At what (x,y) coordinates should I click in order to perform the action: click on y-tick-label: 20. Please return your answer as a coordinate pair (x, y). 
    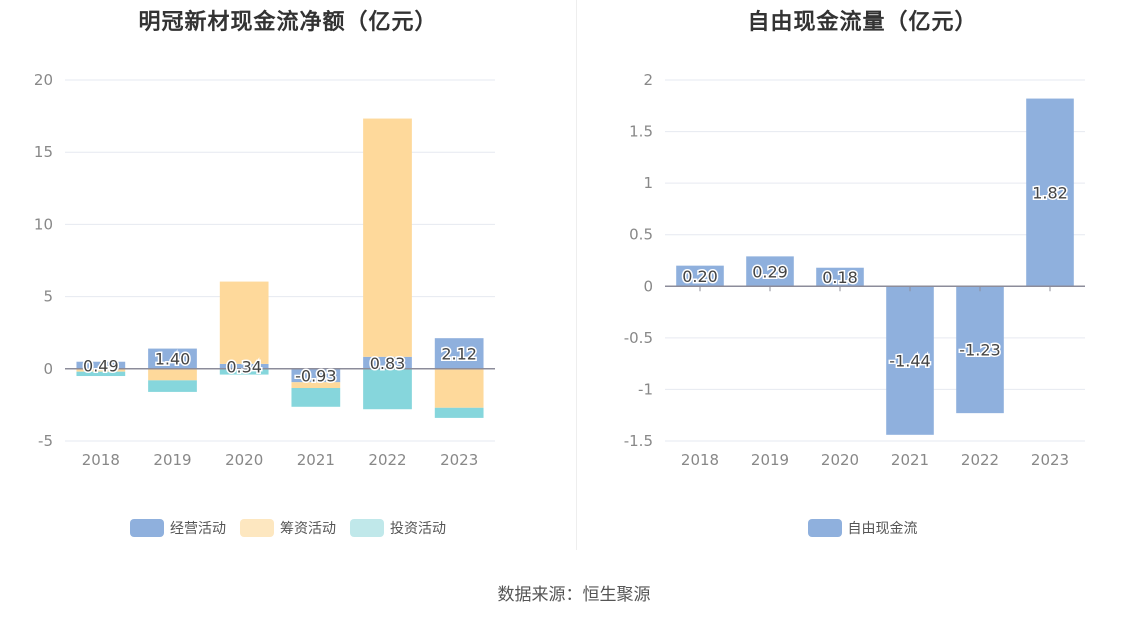
    Looking at the image, I should click on (43, 80).